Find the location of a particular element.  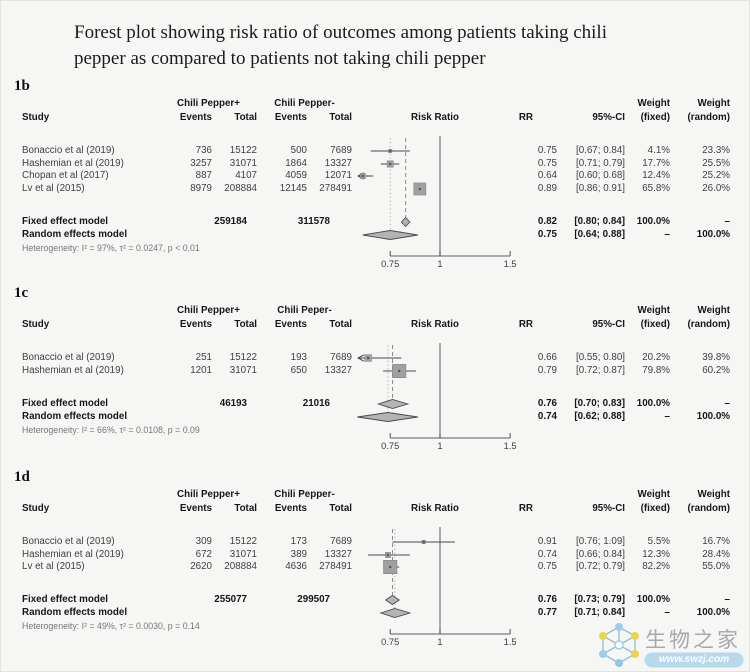

events-control: 193 is located at coordinates (298, 357).